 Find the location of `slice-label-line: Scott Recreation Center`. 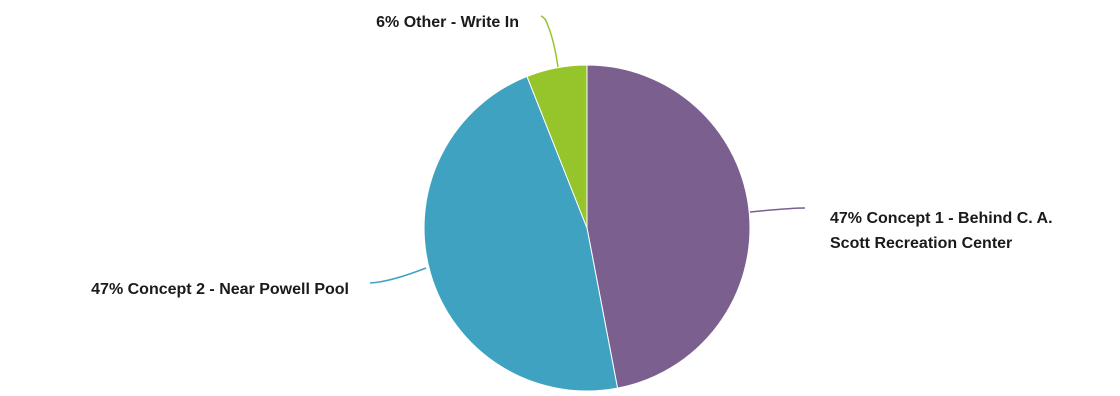

slice-label-line: Scott Recreation Center is located at coordinates (921, 243).